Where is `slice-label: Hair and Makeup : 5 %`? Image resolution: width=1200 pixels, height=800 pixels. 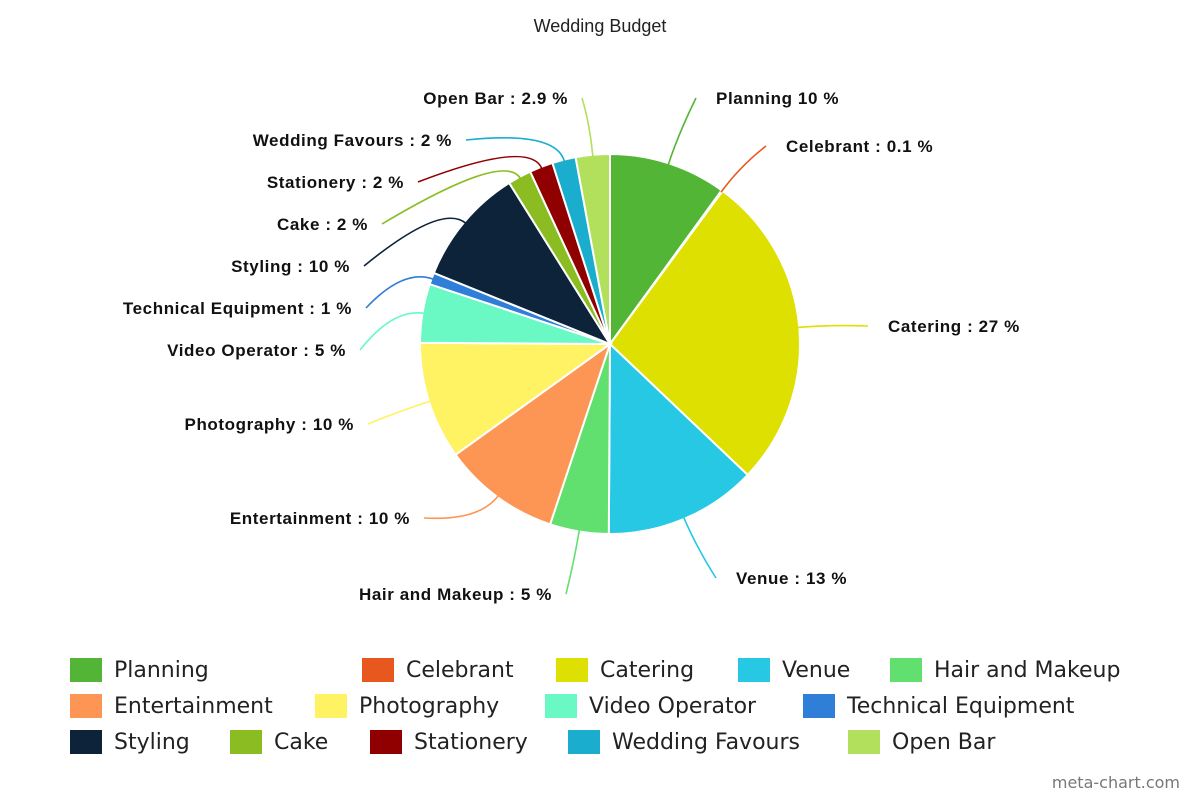 slice-label: Hair and Makeup : 5 % is located at coordinates (455, 594).